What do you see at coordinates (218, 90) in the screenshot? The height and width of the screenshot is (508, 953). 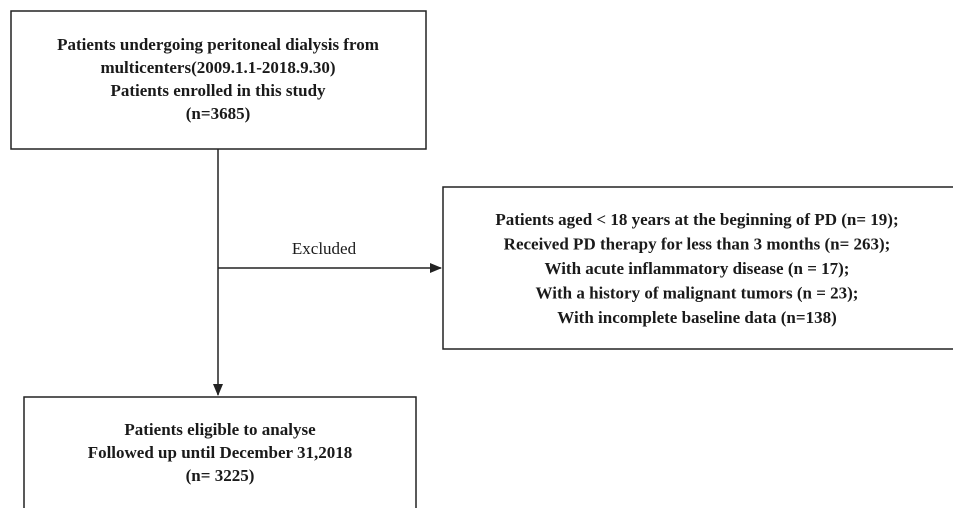 I see `node-line: Patients enrolled in this study` at bounding box center [218, 90].